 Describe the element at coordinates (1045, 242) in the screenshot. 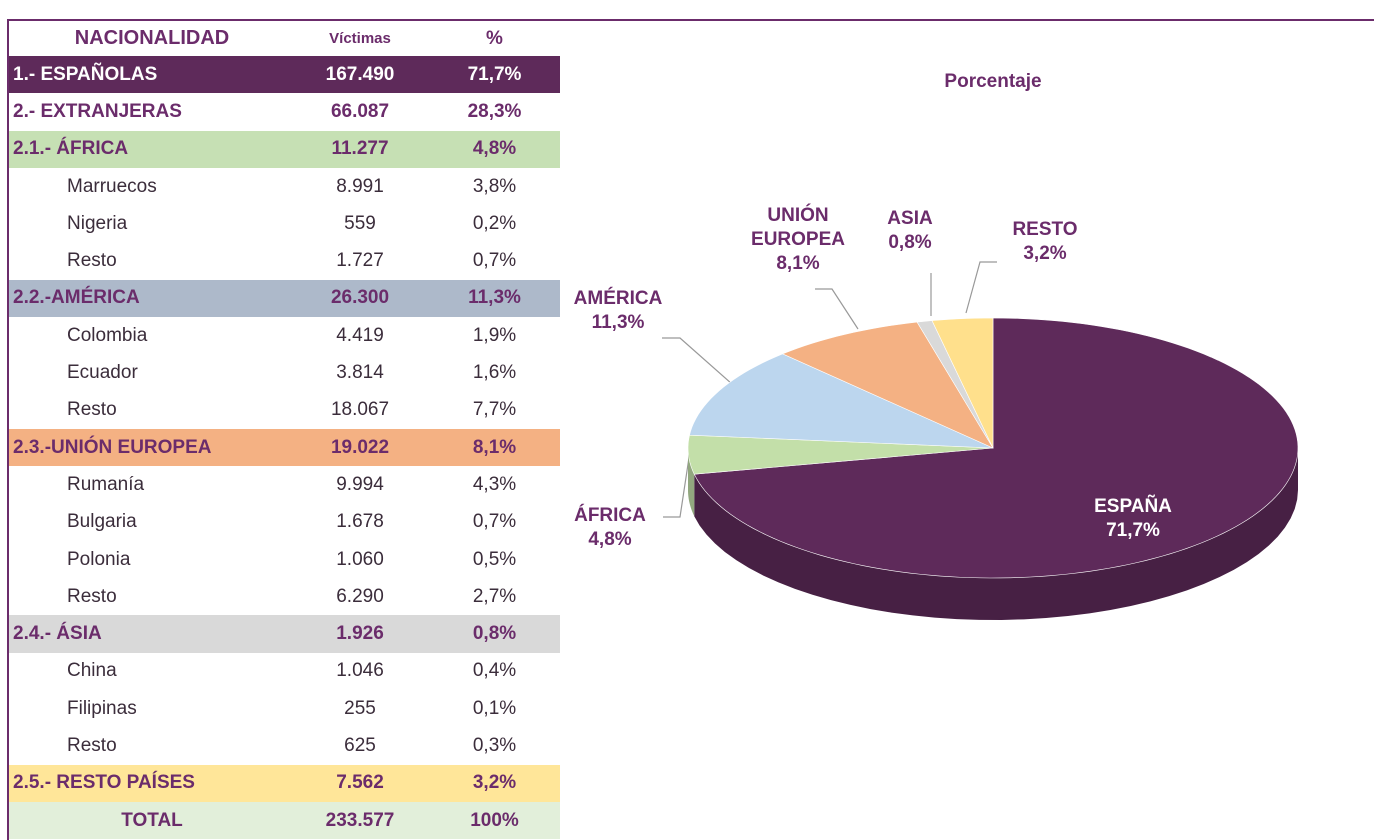

I see `slice-label: RESTO 3,2%` at that location.